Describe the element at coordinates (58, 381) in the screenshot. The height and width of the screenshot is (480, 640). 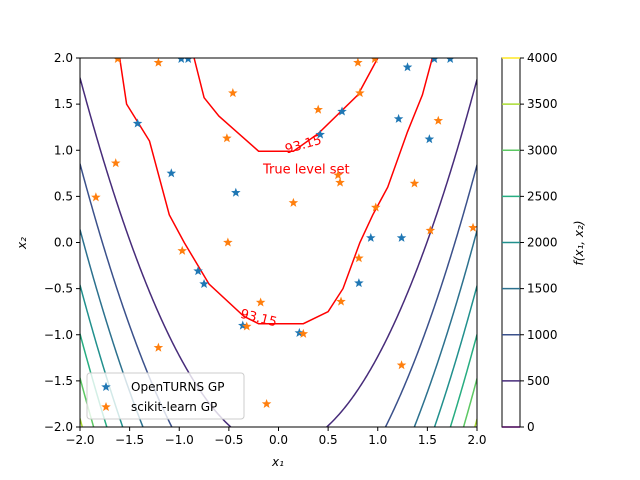
I see `y-tick-label: −1.5` at that location.